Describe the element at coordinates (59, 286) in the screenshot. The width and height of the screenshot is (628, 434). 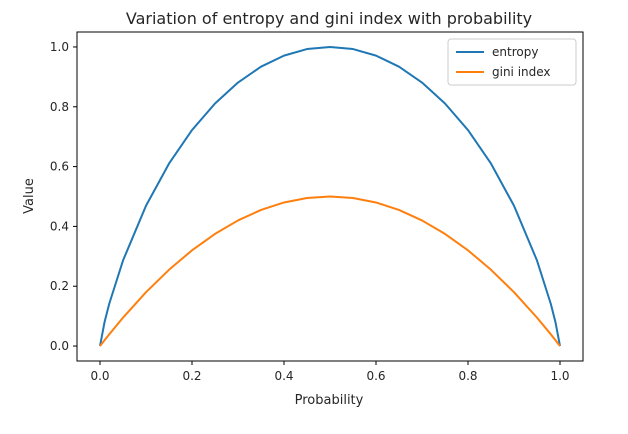
I see `y-tick-label: 0.2` at that location.